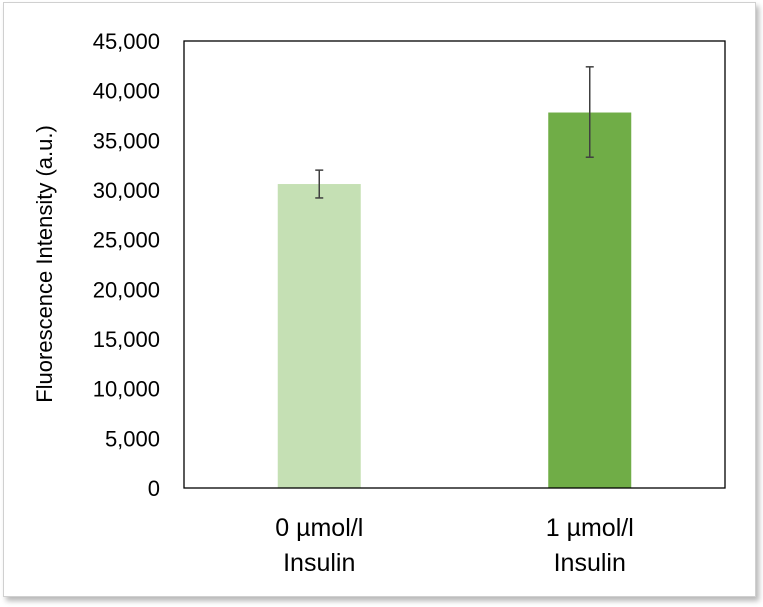  Describe the element at coordinates (126, 289) in the screenshot. I see `y-tick-label: 20,000` at that location.